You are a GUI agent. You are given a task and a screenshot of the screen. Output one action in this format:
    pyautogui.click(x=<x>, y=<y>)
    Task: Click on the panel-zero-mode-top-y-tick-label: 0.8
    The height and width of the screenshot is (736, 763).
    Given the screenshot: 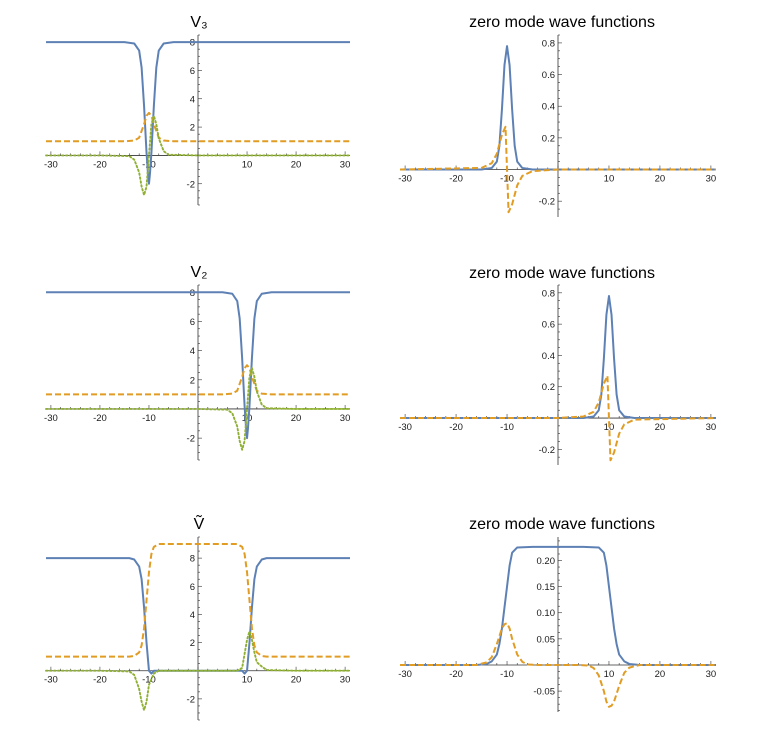 What is the action you would take?
    pyautogui.click(x=548, y=43)
    